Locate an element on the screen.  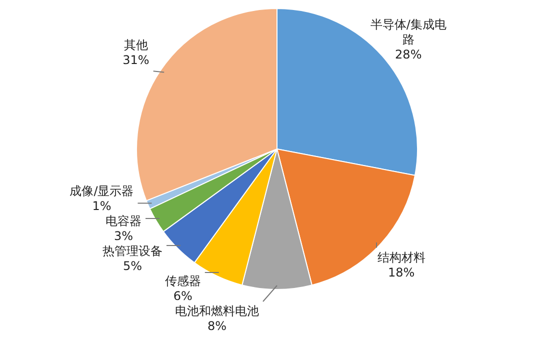
data-label: 28% is located at coordinates (408, 54).